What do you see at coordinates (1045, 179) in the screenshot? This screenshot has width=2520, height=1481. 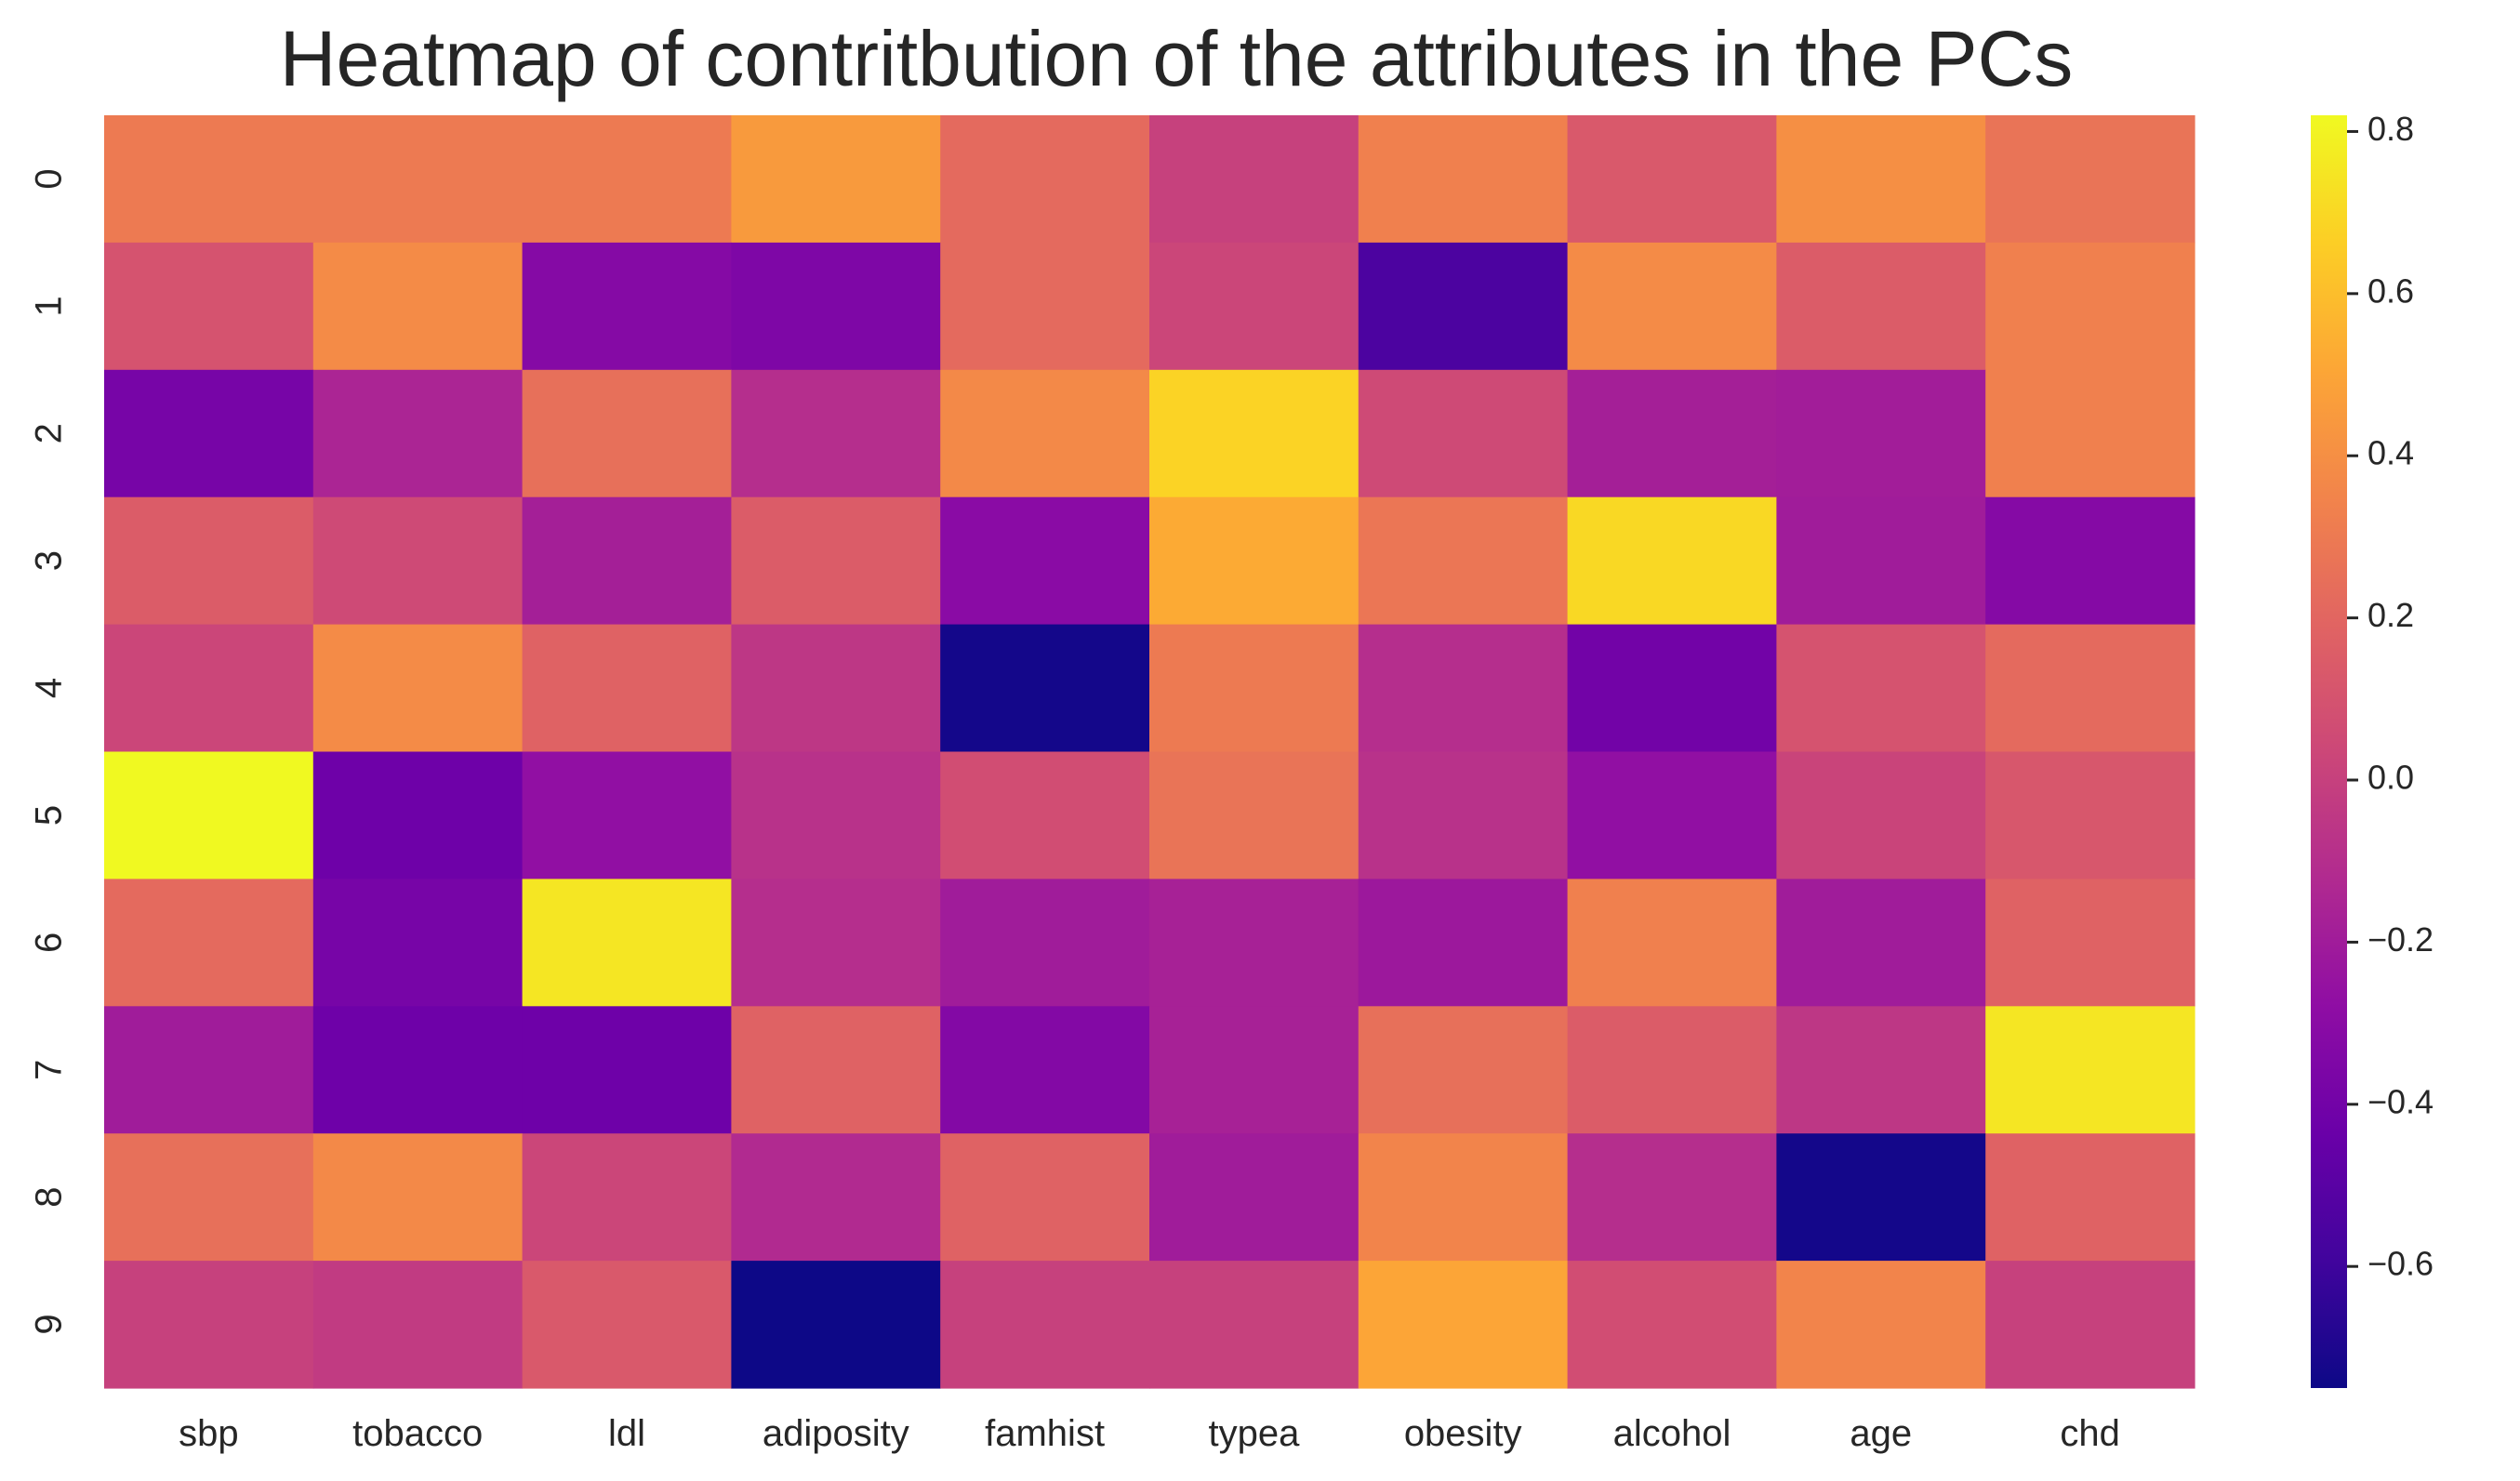 I see `heatmap-cell-0-famhist` at bounding box center [1045, 179].